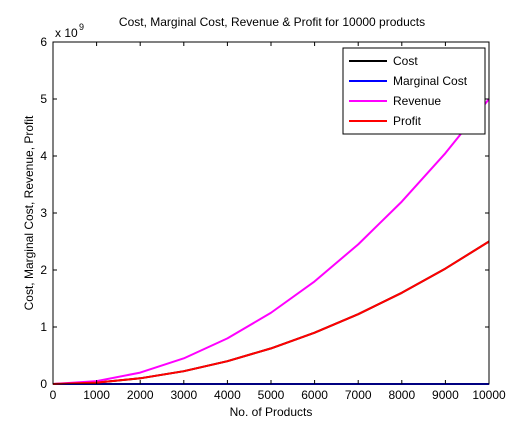  What do you see at coordinates (183, 395) in the screenshot?
I see `x-tick-label: 3000` at bounding box center [183, 395].